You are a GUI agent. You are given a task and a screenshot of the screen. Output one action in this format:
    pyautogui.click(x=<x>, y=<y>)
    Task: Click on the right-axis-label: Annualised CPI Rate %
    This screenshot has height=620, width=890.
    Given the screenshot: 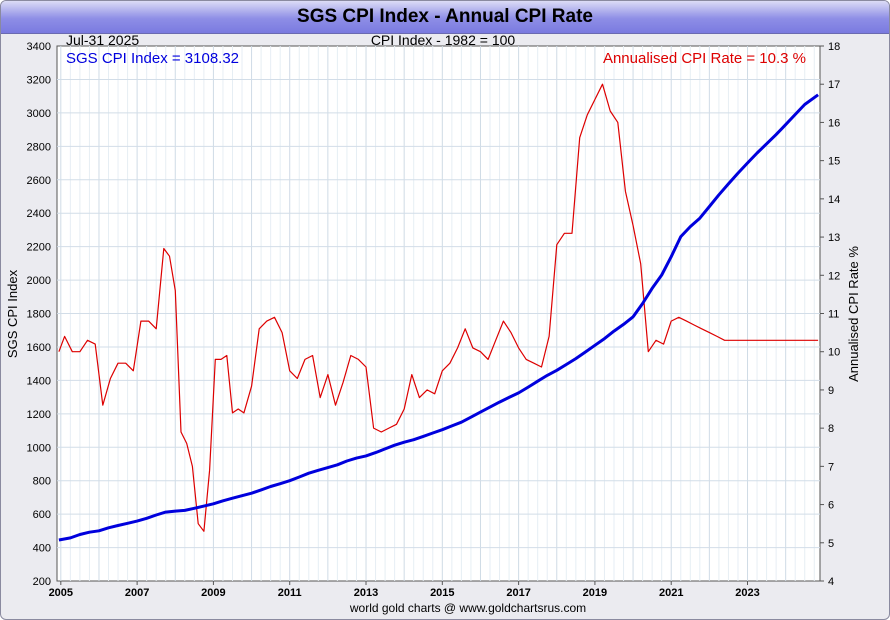 What is the action you would take?
    pyautogui.click(x=853, y=314)
    